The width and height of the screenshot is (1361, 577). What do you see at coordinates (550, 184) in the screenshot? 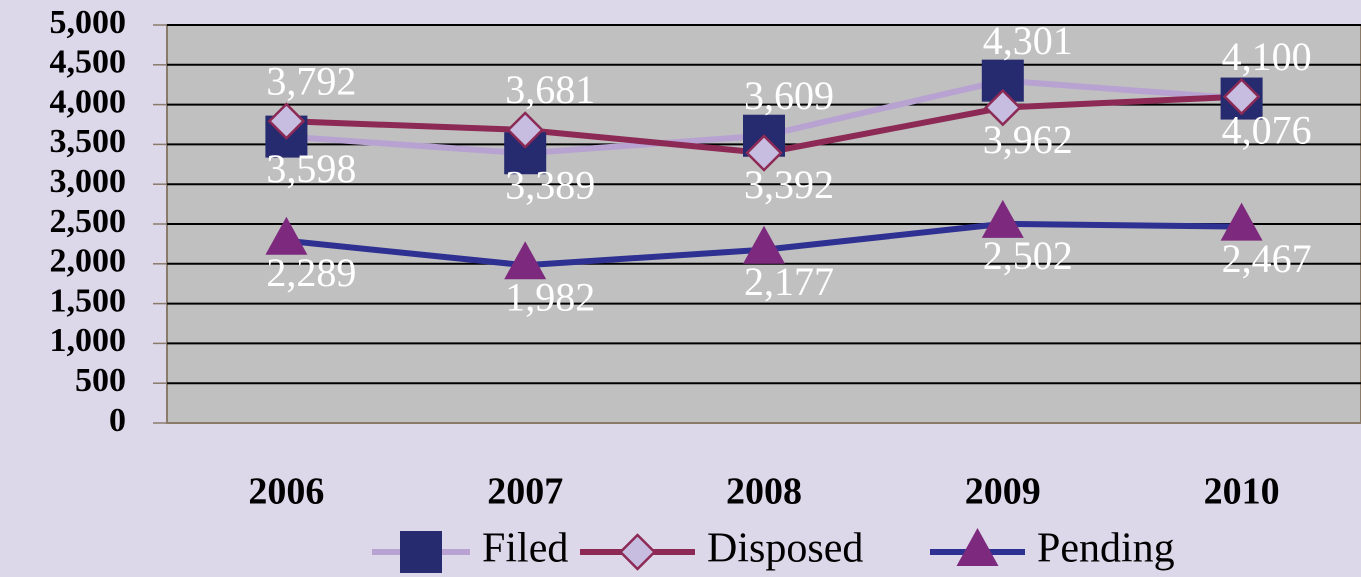
I see `data-label: 3,389` at bounding box center [550, 184].